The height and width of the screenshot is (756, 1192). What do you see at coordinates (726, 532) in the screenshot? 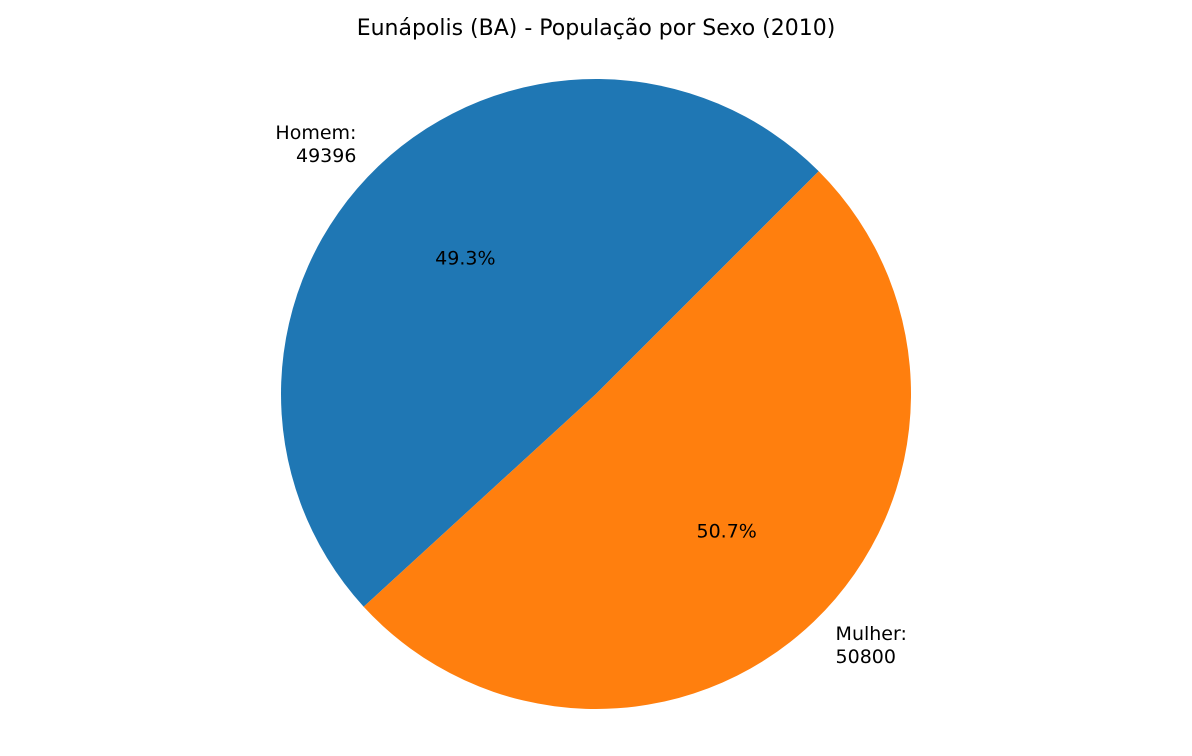
I see `slice-percent-label: 50.7%` at bounding box center [726, 532].